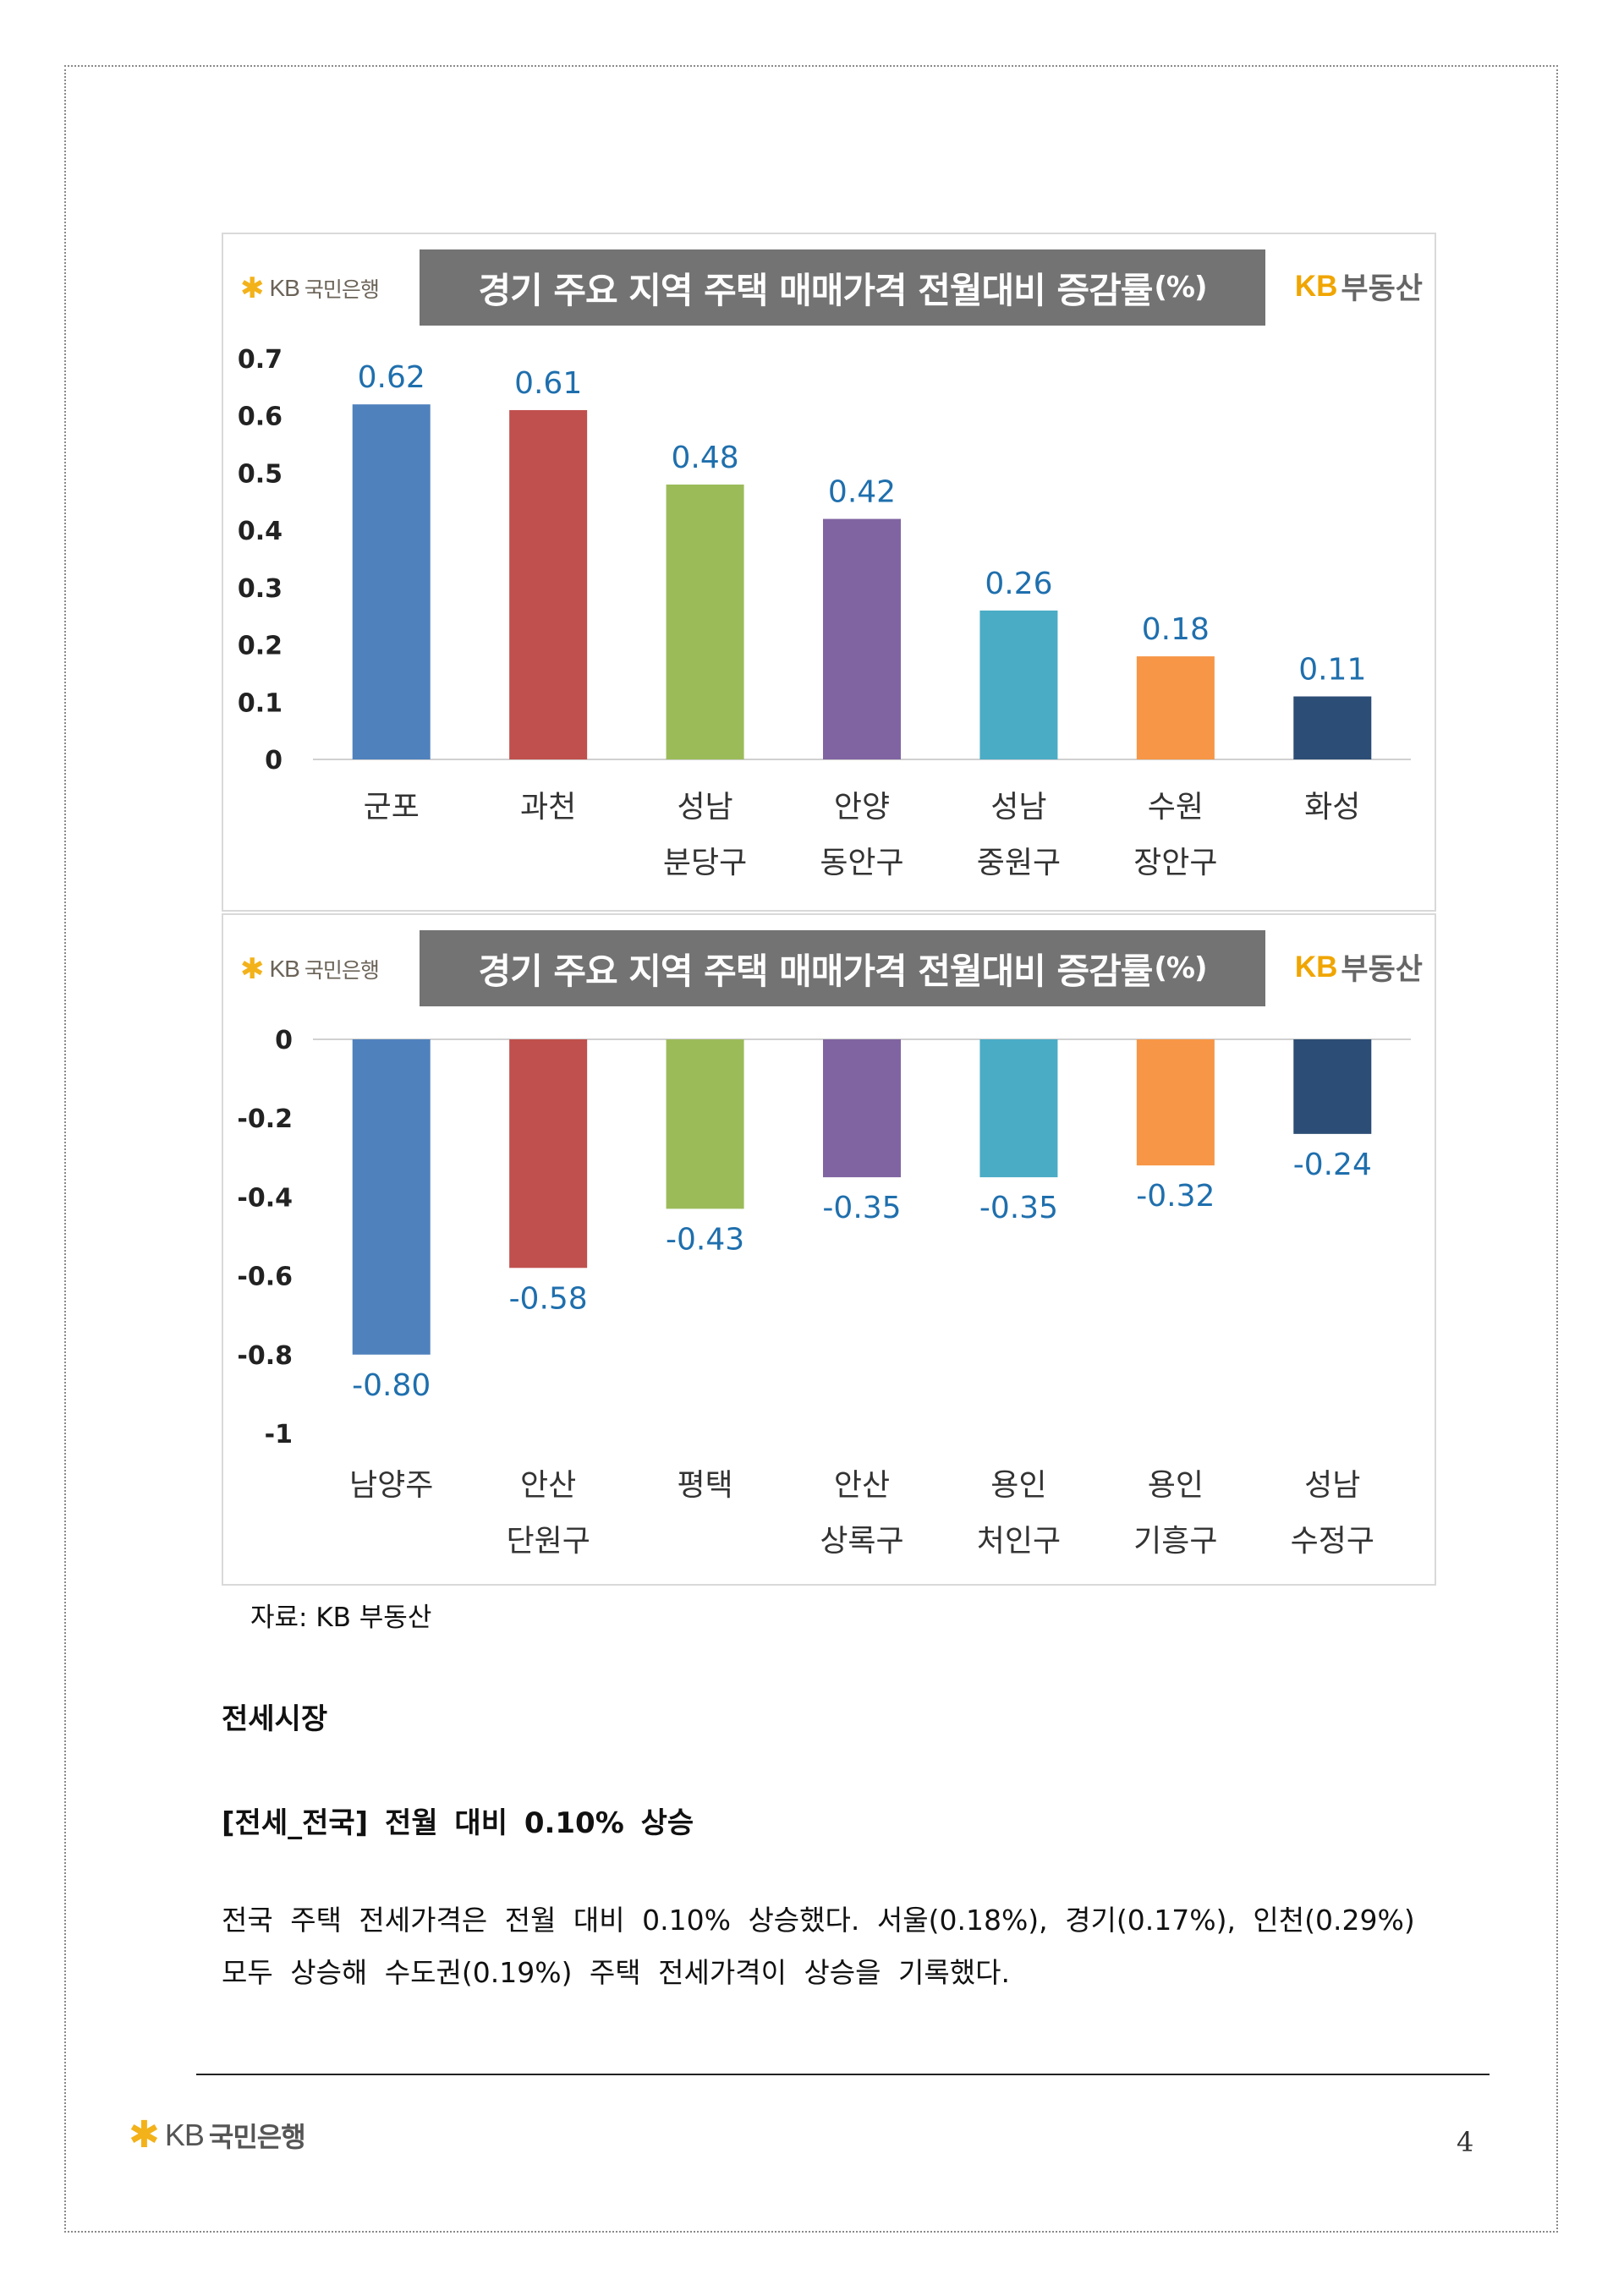 The height and width of the screenshot is (2296, 1624). What do you see at coordinates (1019, 863) in the screenshot?
I see `category-label: 중원구` at bounding box center [1019, 863].